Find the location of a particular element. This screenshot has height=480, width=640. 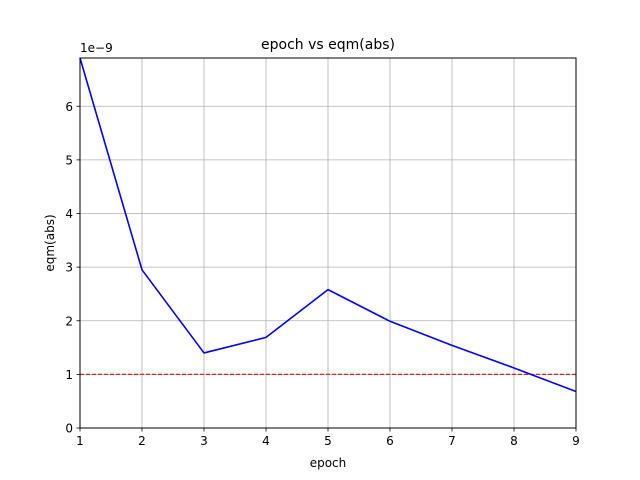

y-tick-label: 2 is located at coordinates (69, 321).